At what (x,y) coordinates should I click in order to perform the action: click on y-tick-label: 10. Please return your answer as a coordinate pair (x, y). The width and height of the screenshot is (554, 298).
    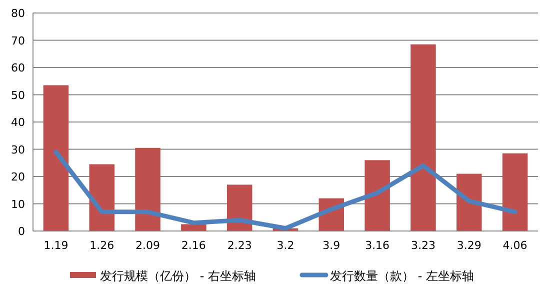
    Looking at the image, I should click on (18, 204).